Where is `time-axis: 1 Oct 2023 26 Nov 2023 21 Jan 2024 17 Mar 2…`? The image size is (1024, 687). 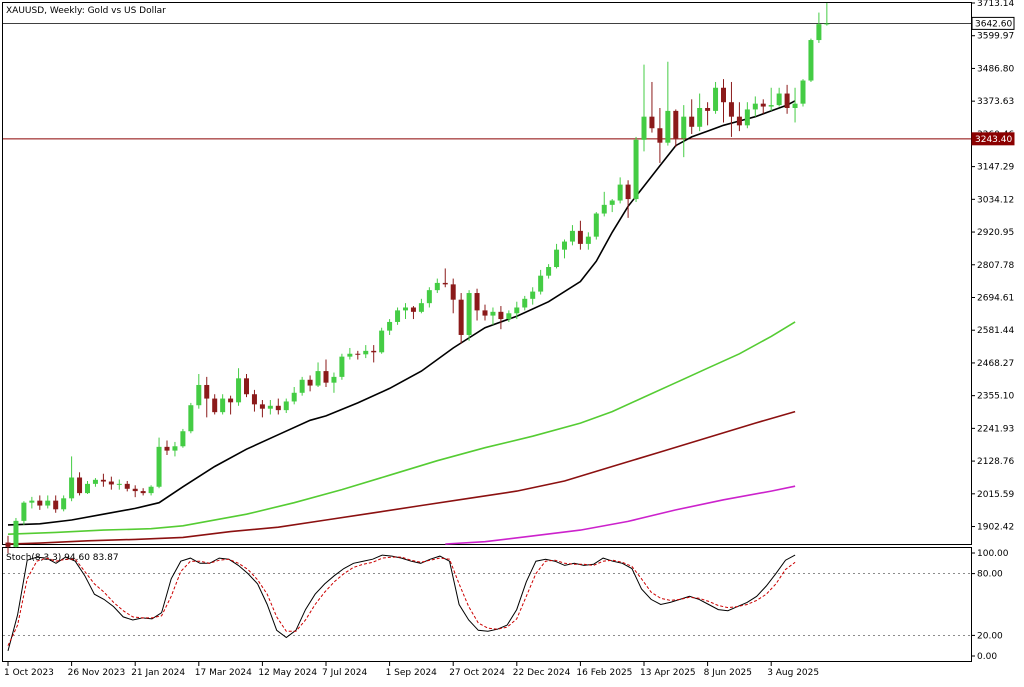 time-axis: 1 Oct 2023 26 Nov 2023 21 Jan 2024 17 Mar 2… is located at coordinates (411, 670).